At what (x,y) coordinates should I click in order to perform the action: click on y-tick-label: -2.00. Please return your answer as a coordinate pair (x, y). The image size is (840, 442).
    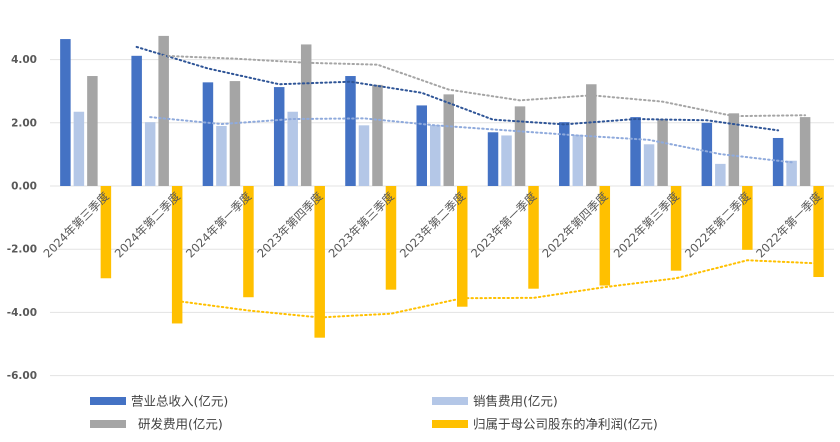
    Looking at the image, I should click on (22, 250).